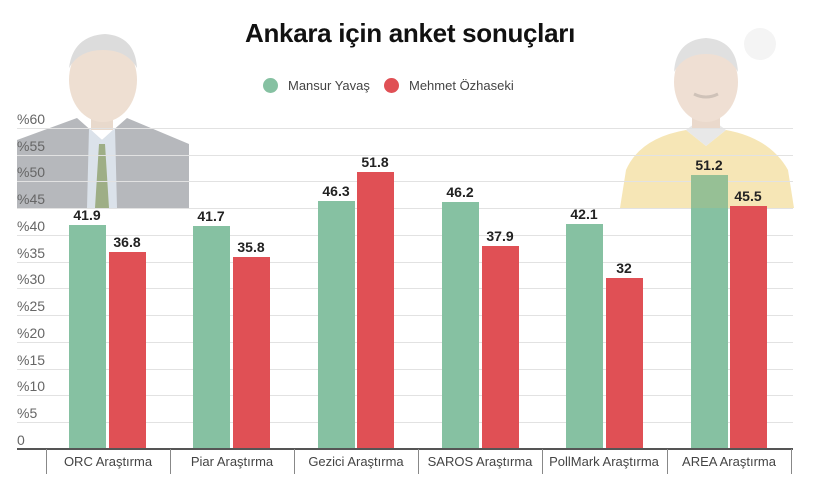 The width and height of the screenshot is (820, 494). What do you see at coordinates (500, 236) in the screenshot?
I see `value-label: 37.9` at bounding box center [500, 236].